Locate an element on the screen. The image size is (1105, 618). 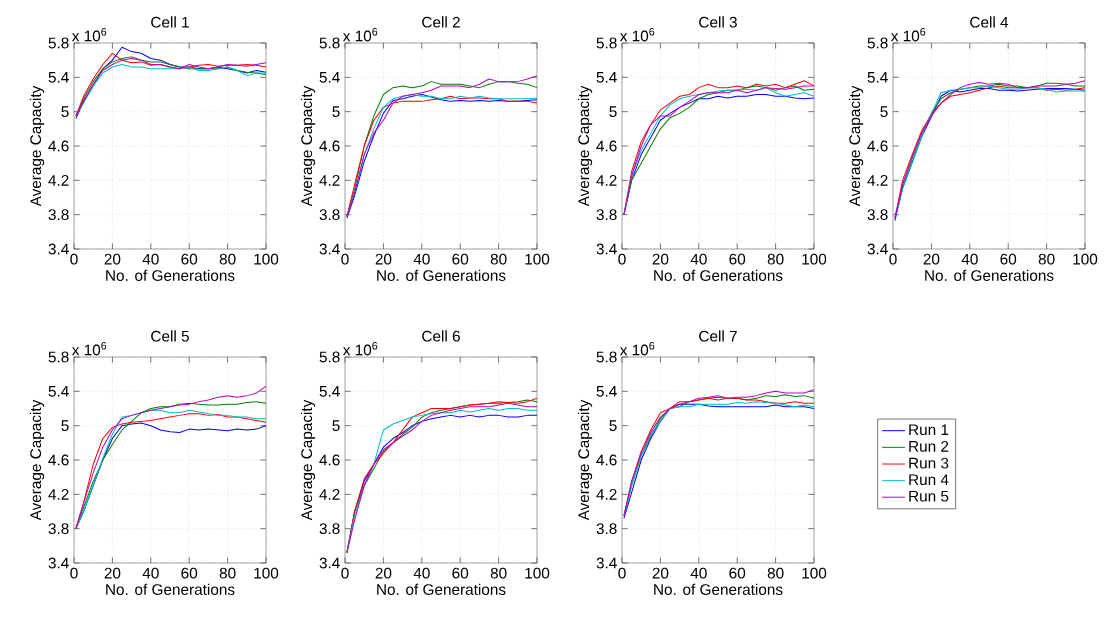
legend-label: Run 2 is located at coordinates (929, 446).